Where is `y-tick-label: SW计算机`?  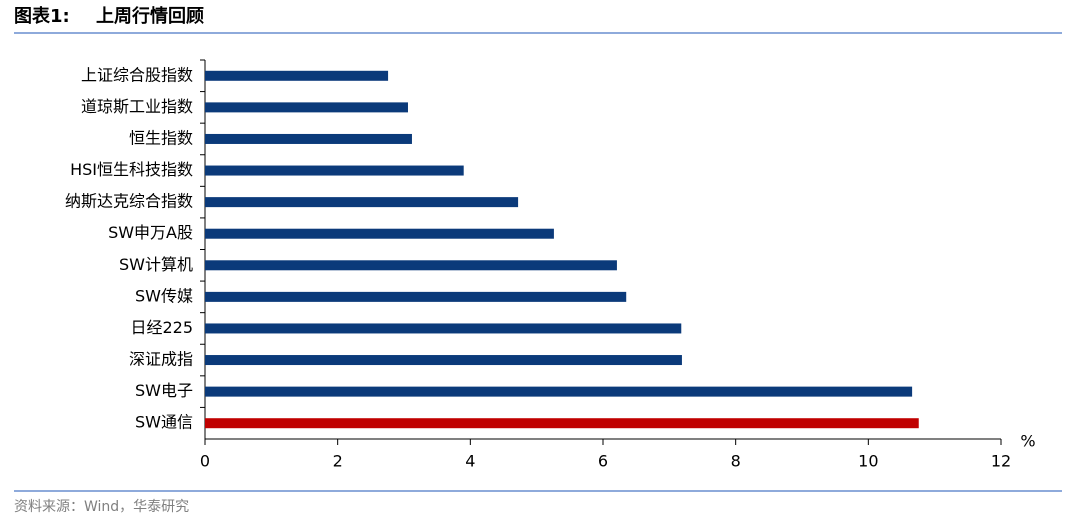 y-tick-label: SW计算机 is located at coordinates (156, 264).